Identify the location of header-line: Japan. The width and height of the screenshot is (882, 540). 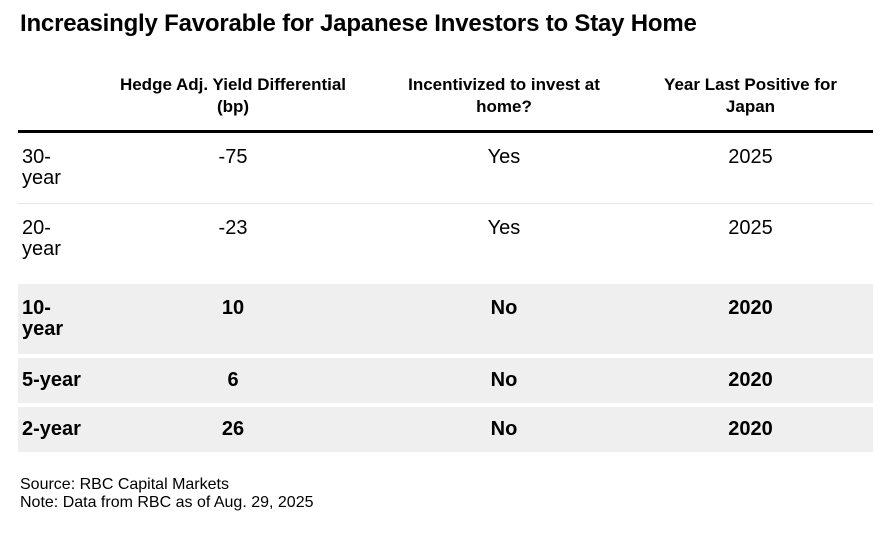
(750, 106).